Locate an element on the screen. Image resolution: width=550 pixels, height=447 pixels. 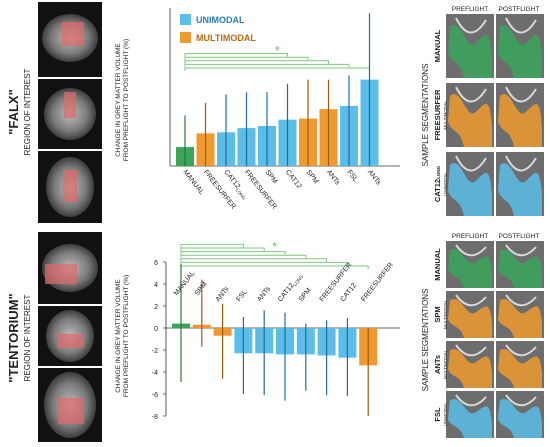
top-legend: UNIMODAL MULTIMODAL is located at coordinates (218, 28).